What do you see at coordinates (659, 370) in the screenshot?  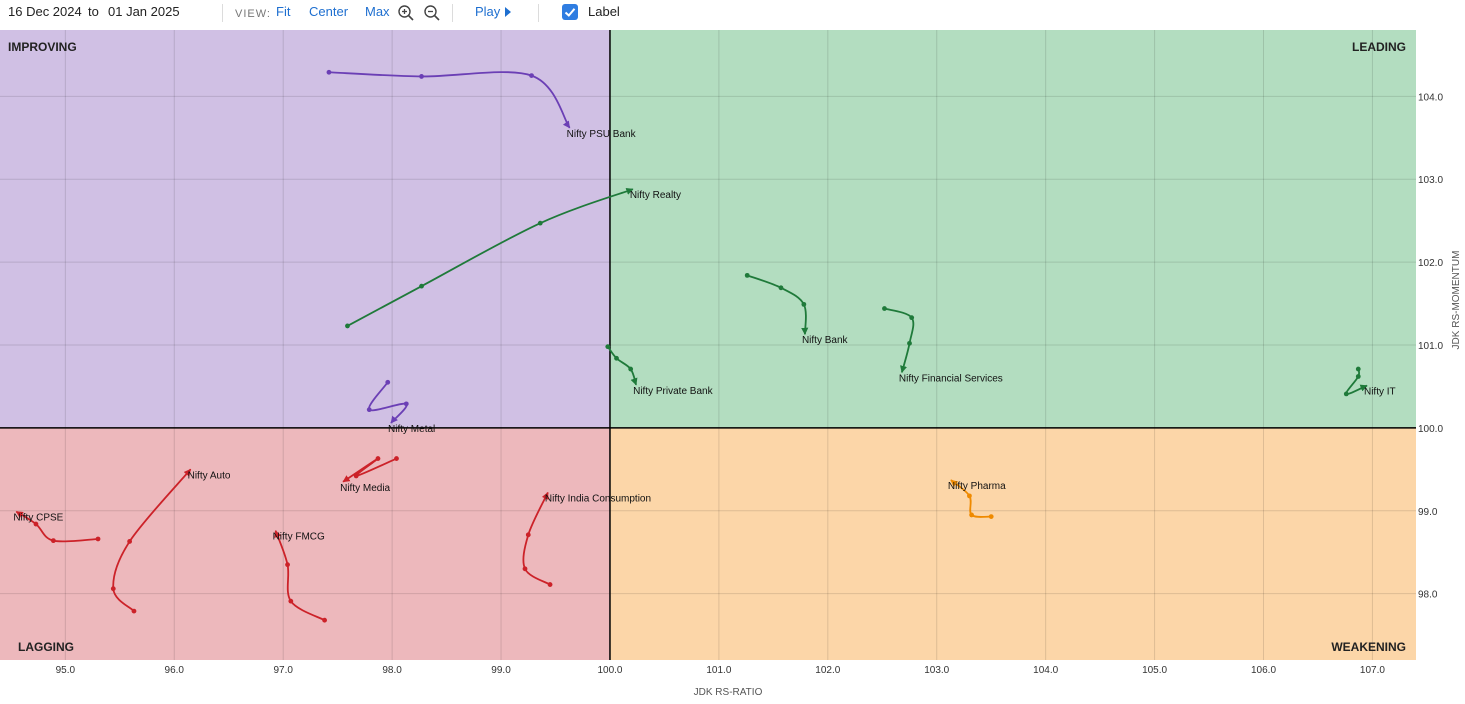 I see `series-nifty-private-bank: Nifty Private Bank` at bounding box center [659, 370].